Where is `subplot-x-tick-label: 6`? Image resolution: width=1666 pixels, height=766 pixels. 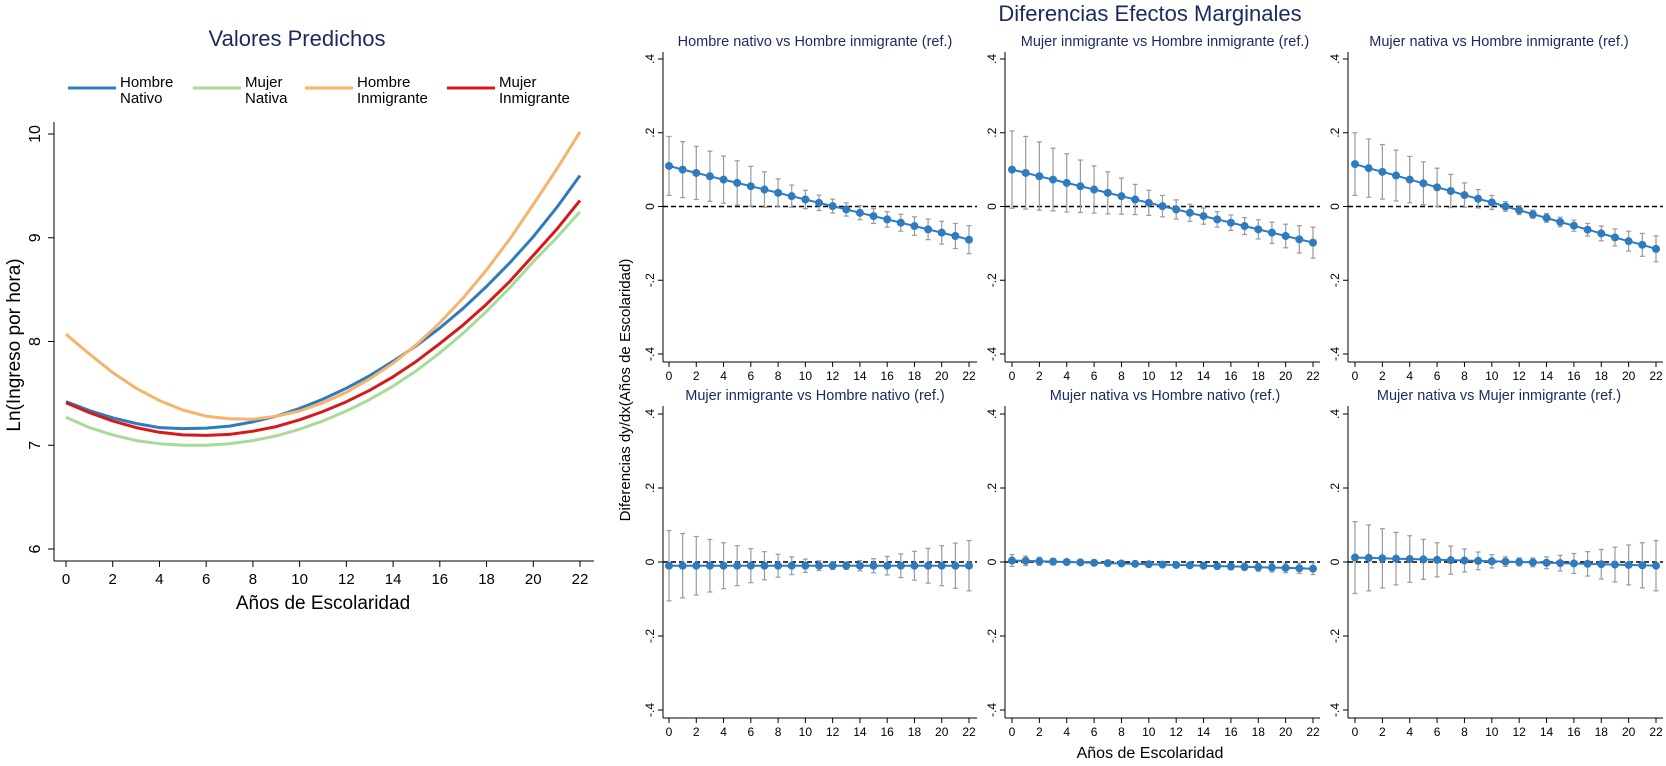
subplot-x-tick-label: 6 is located at coordinates (1437, 376).